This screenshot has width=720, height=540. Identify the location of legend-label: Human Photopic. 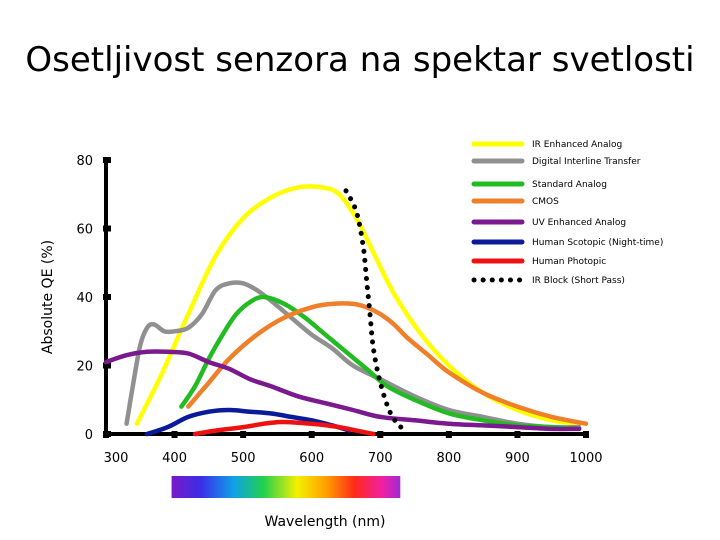
(569, 262).